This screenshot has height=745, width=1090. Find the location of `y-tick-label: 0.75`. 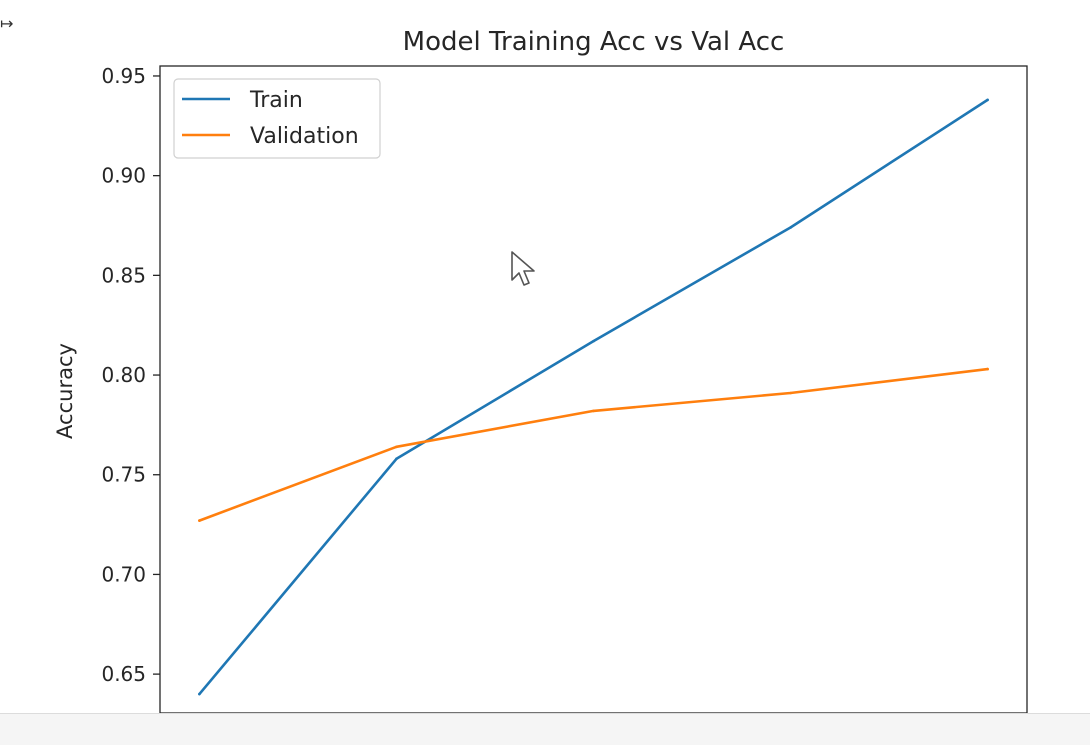

y-tick-label: 0.75 is located at coordinates (123, 475).